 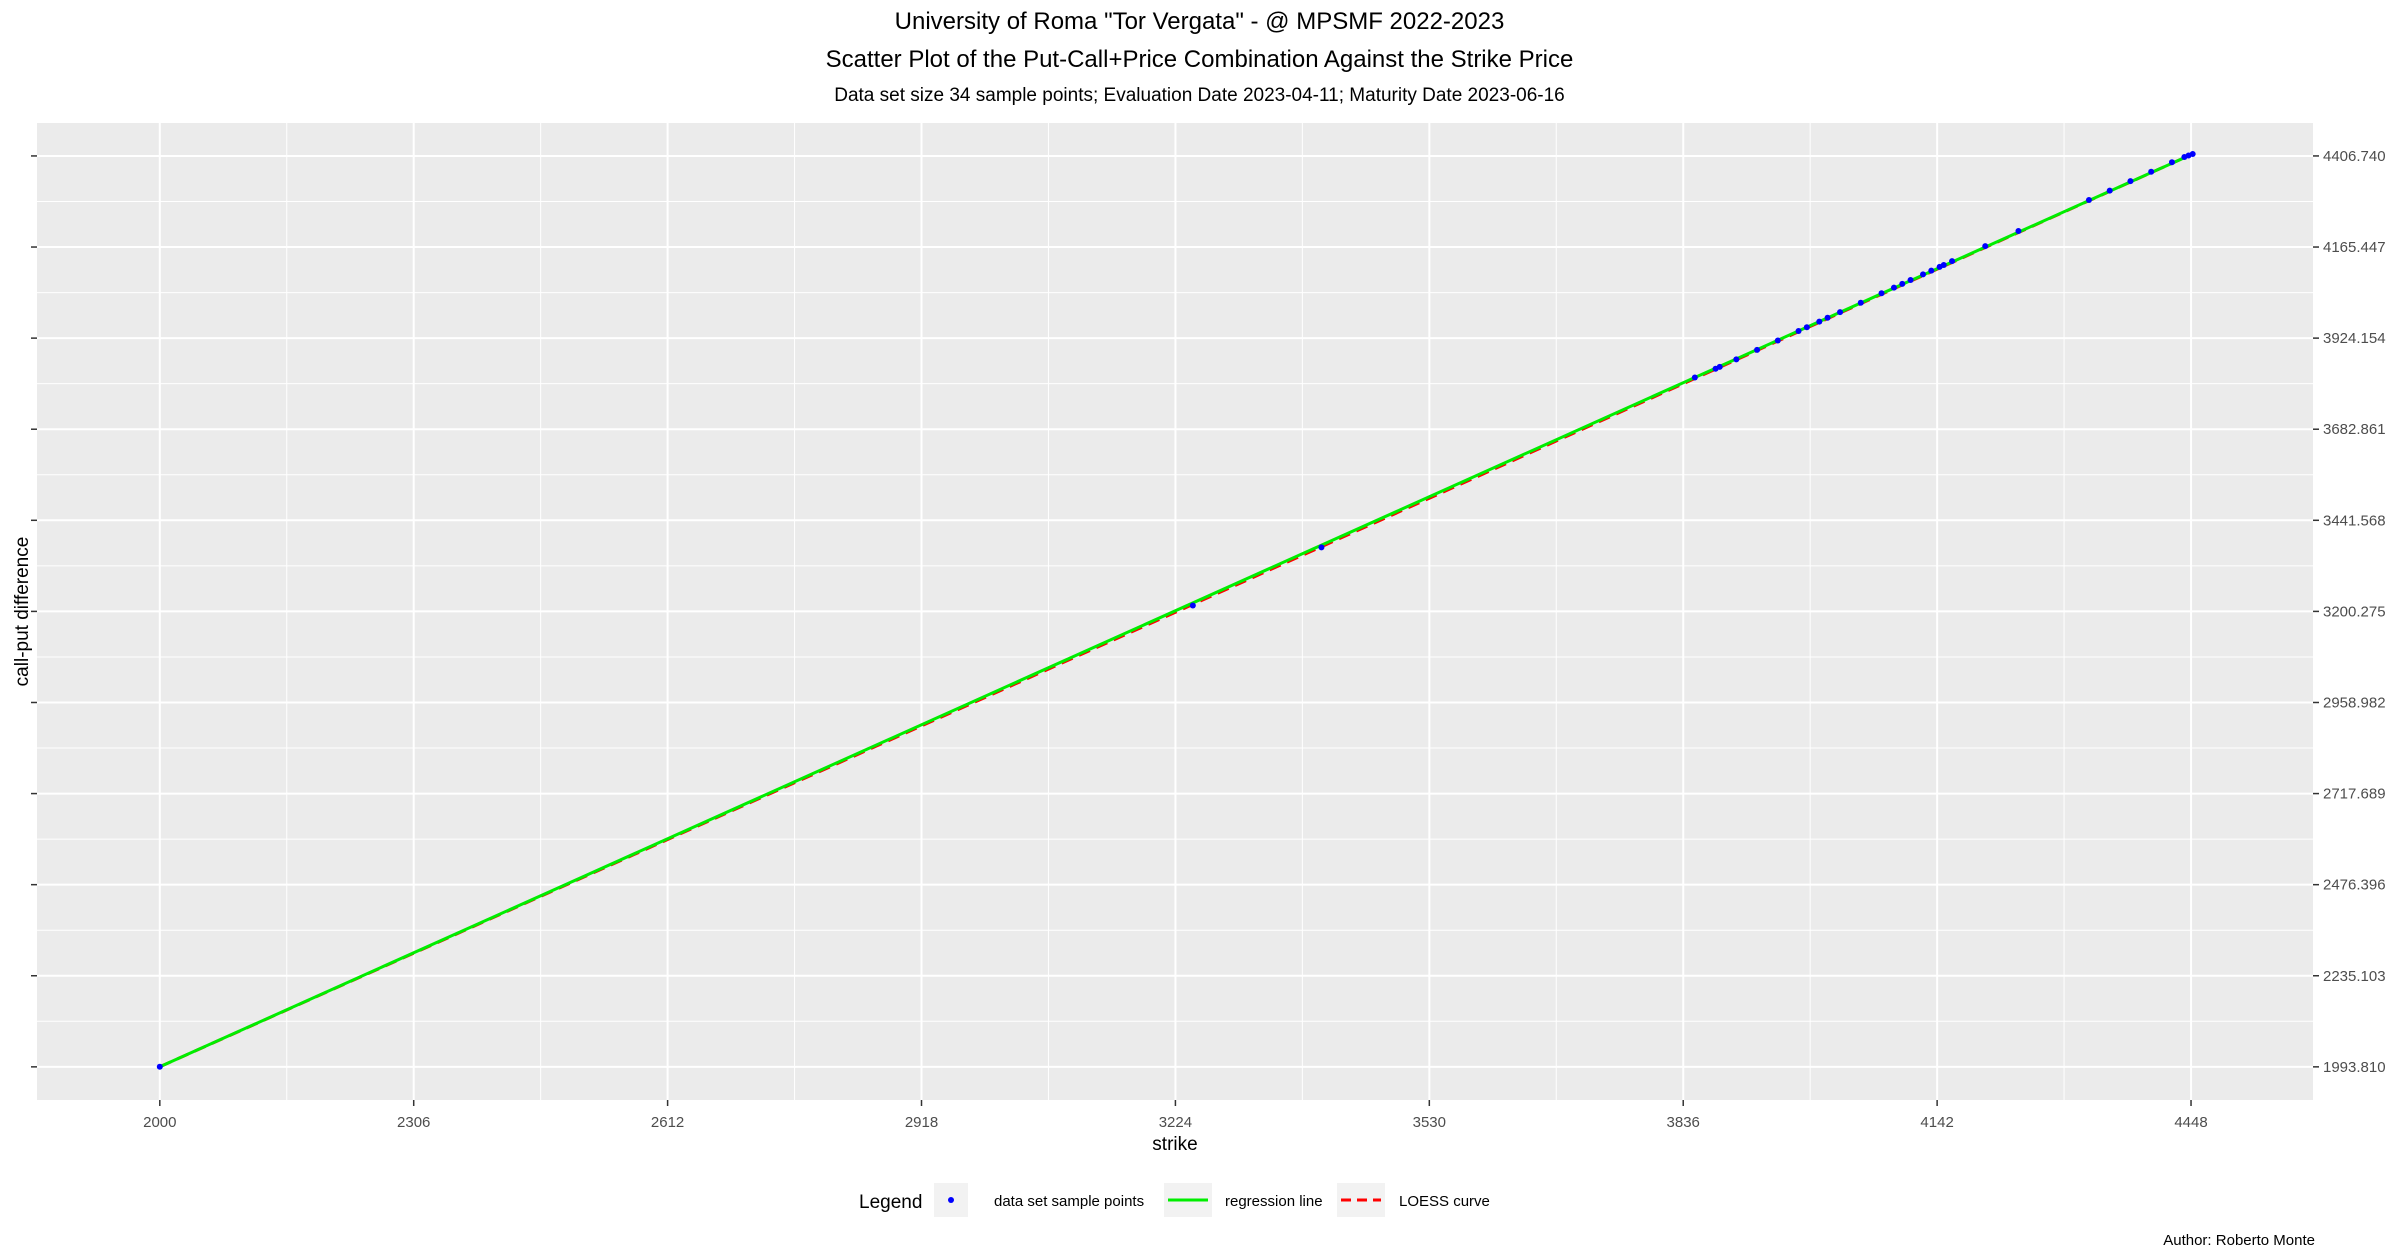 What do you see at coordinates (2354, 702) in the screenshot?
I see `y-tick-label: 2958.982` at bounding box center [2354, 702].